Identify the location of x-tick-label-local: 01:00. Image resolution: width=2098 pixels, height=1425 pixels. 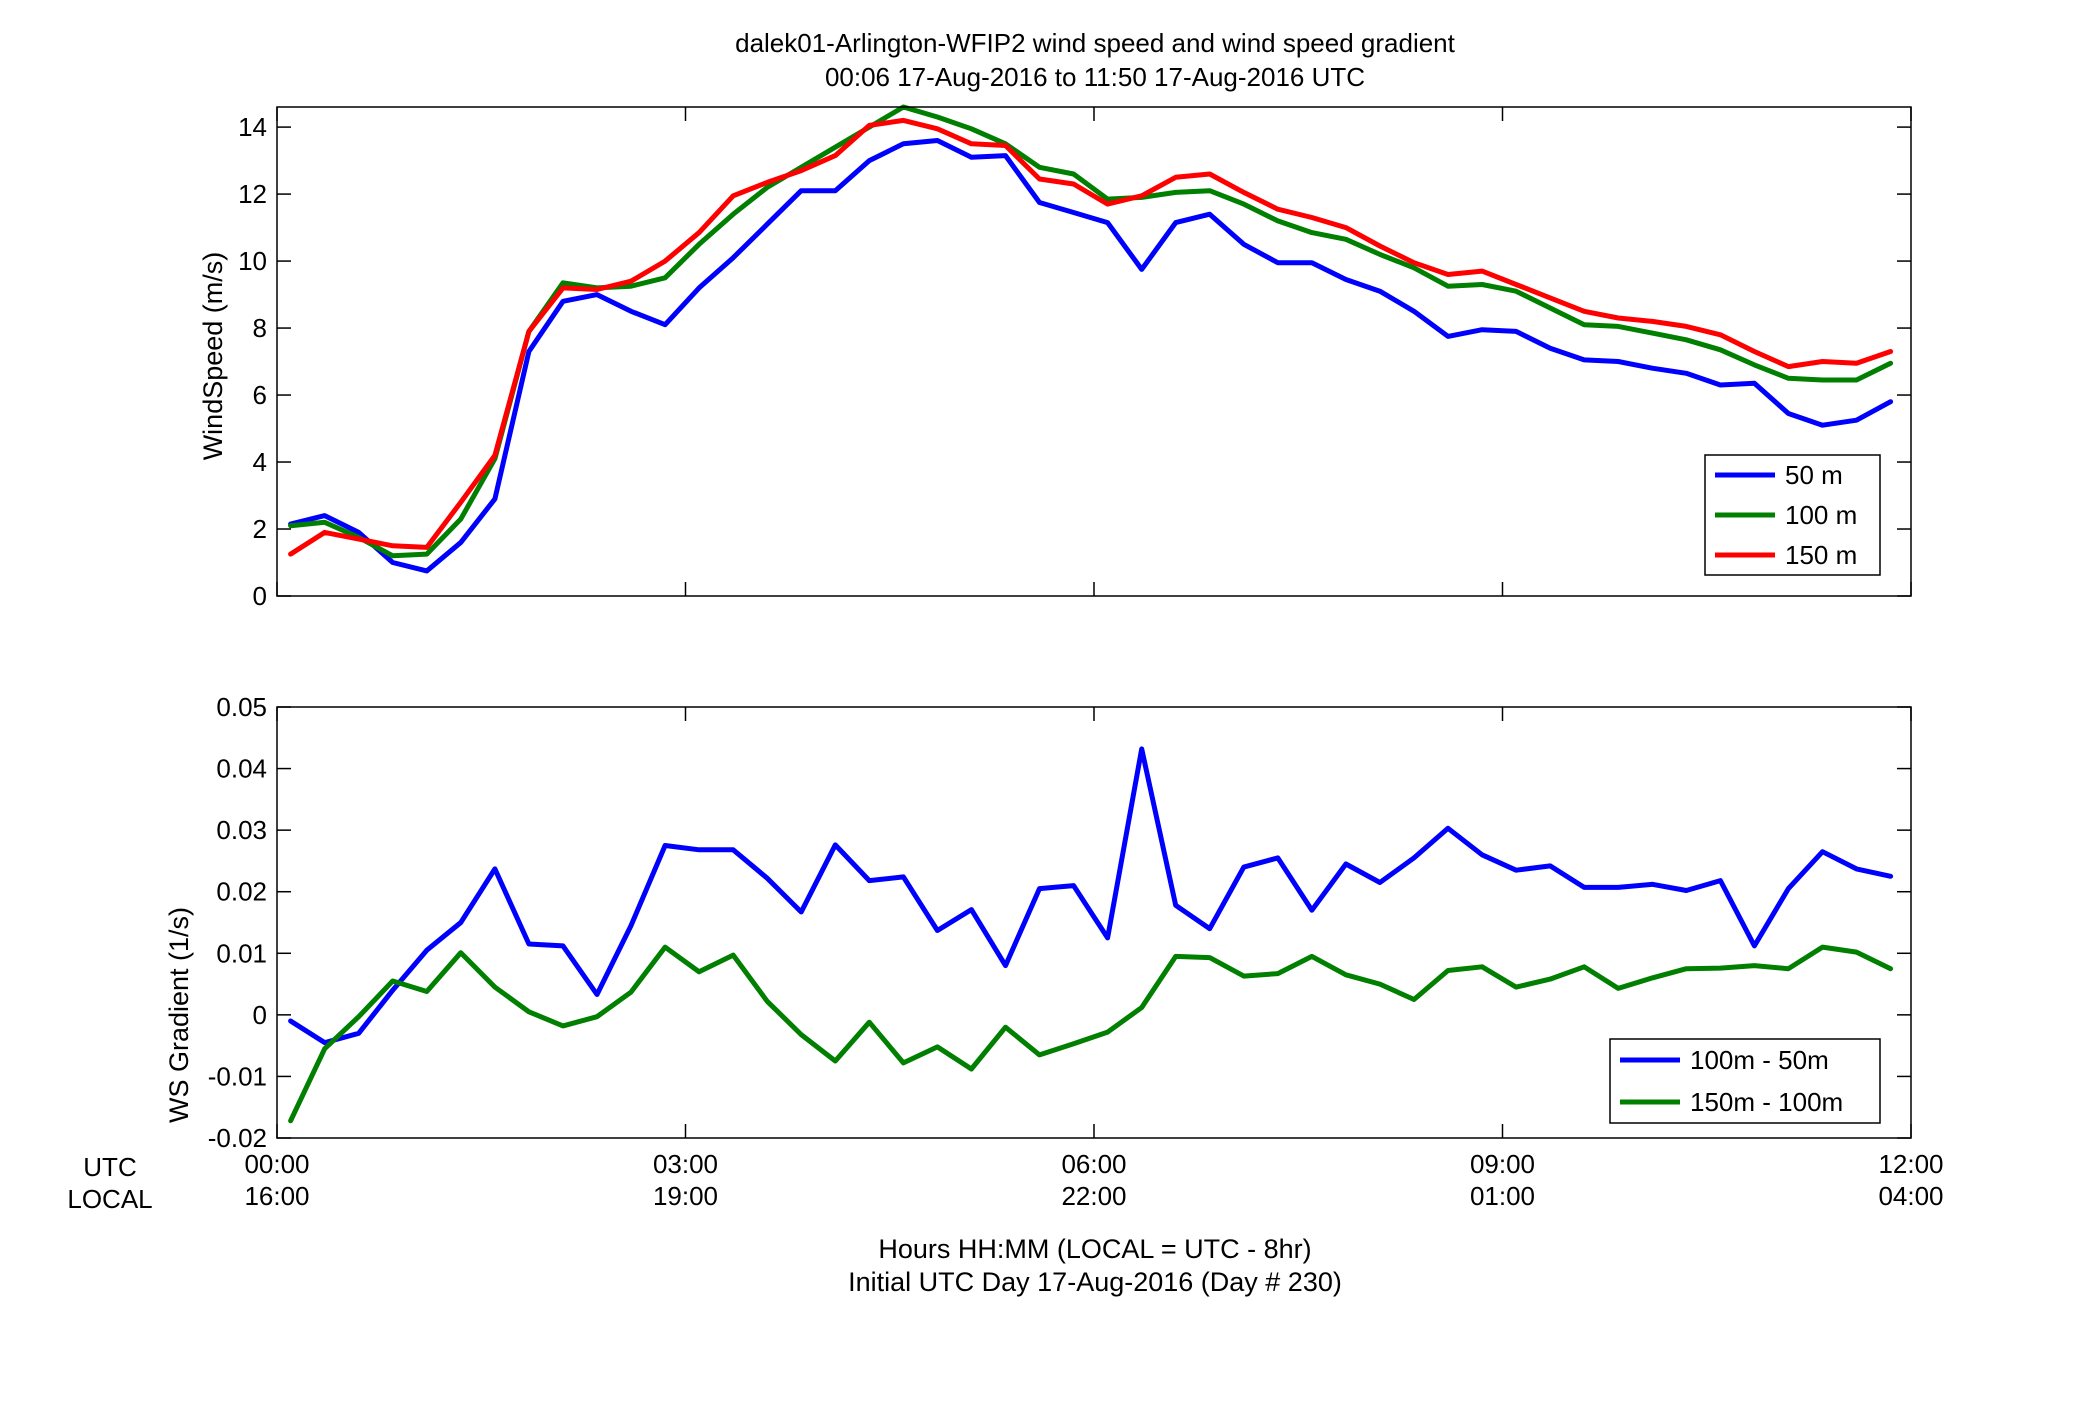
(1502, 1196).